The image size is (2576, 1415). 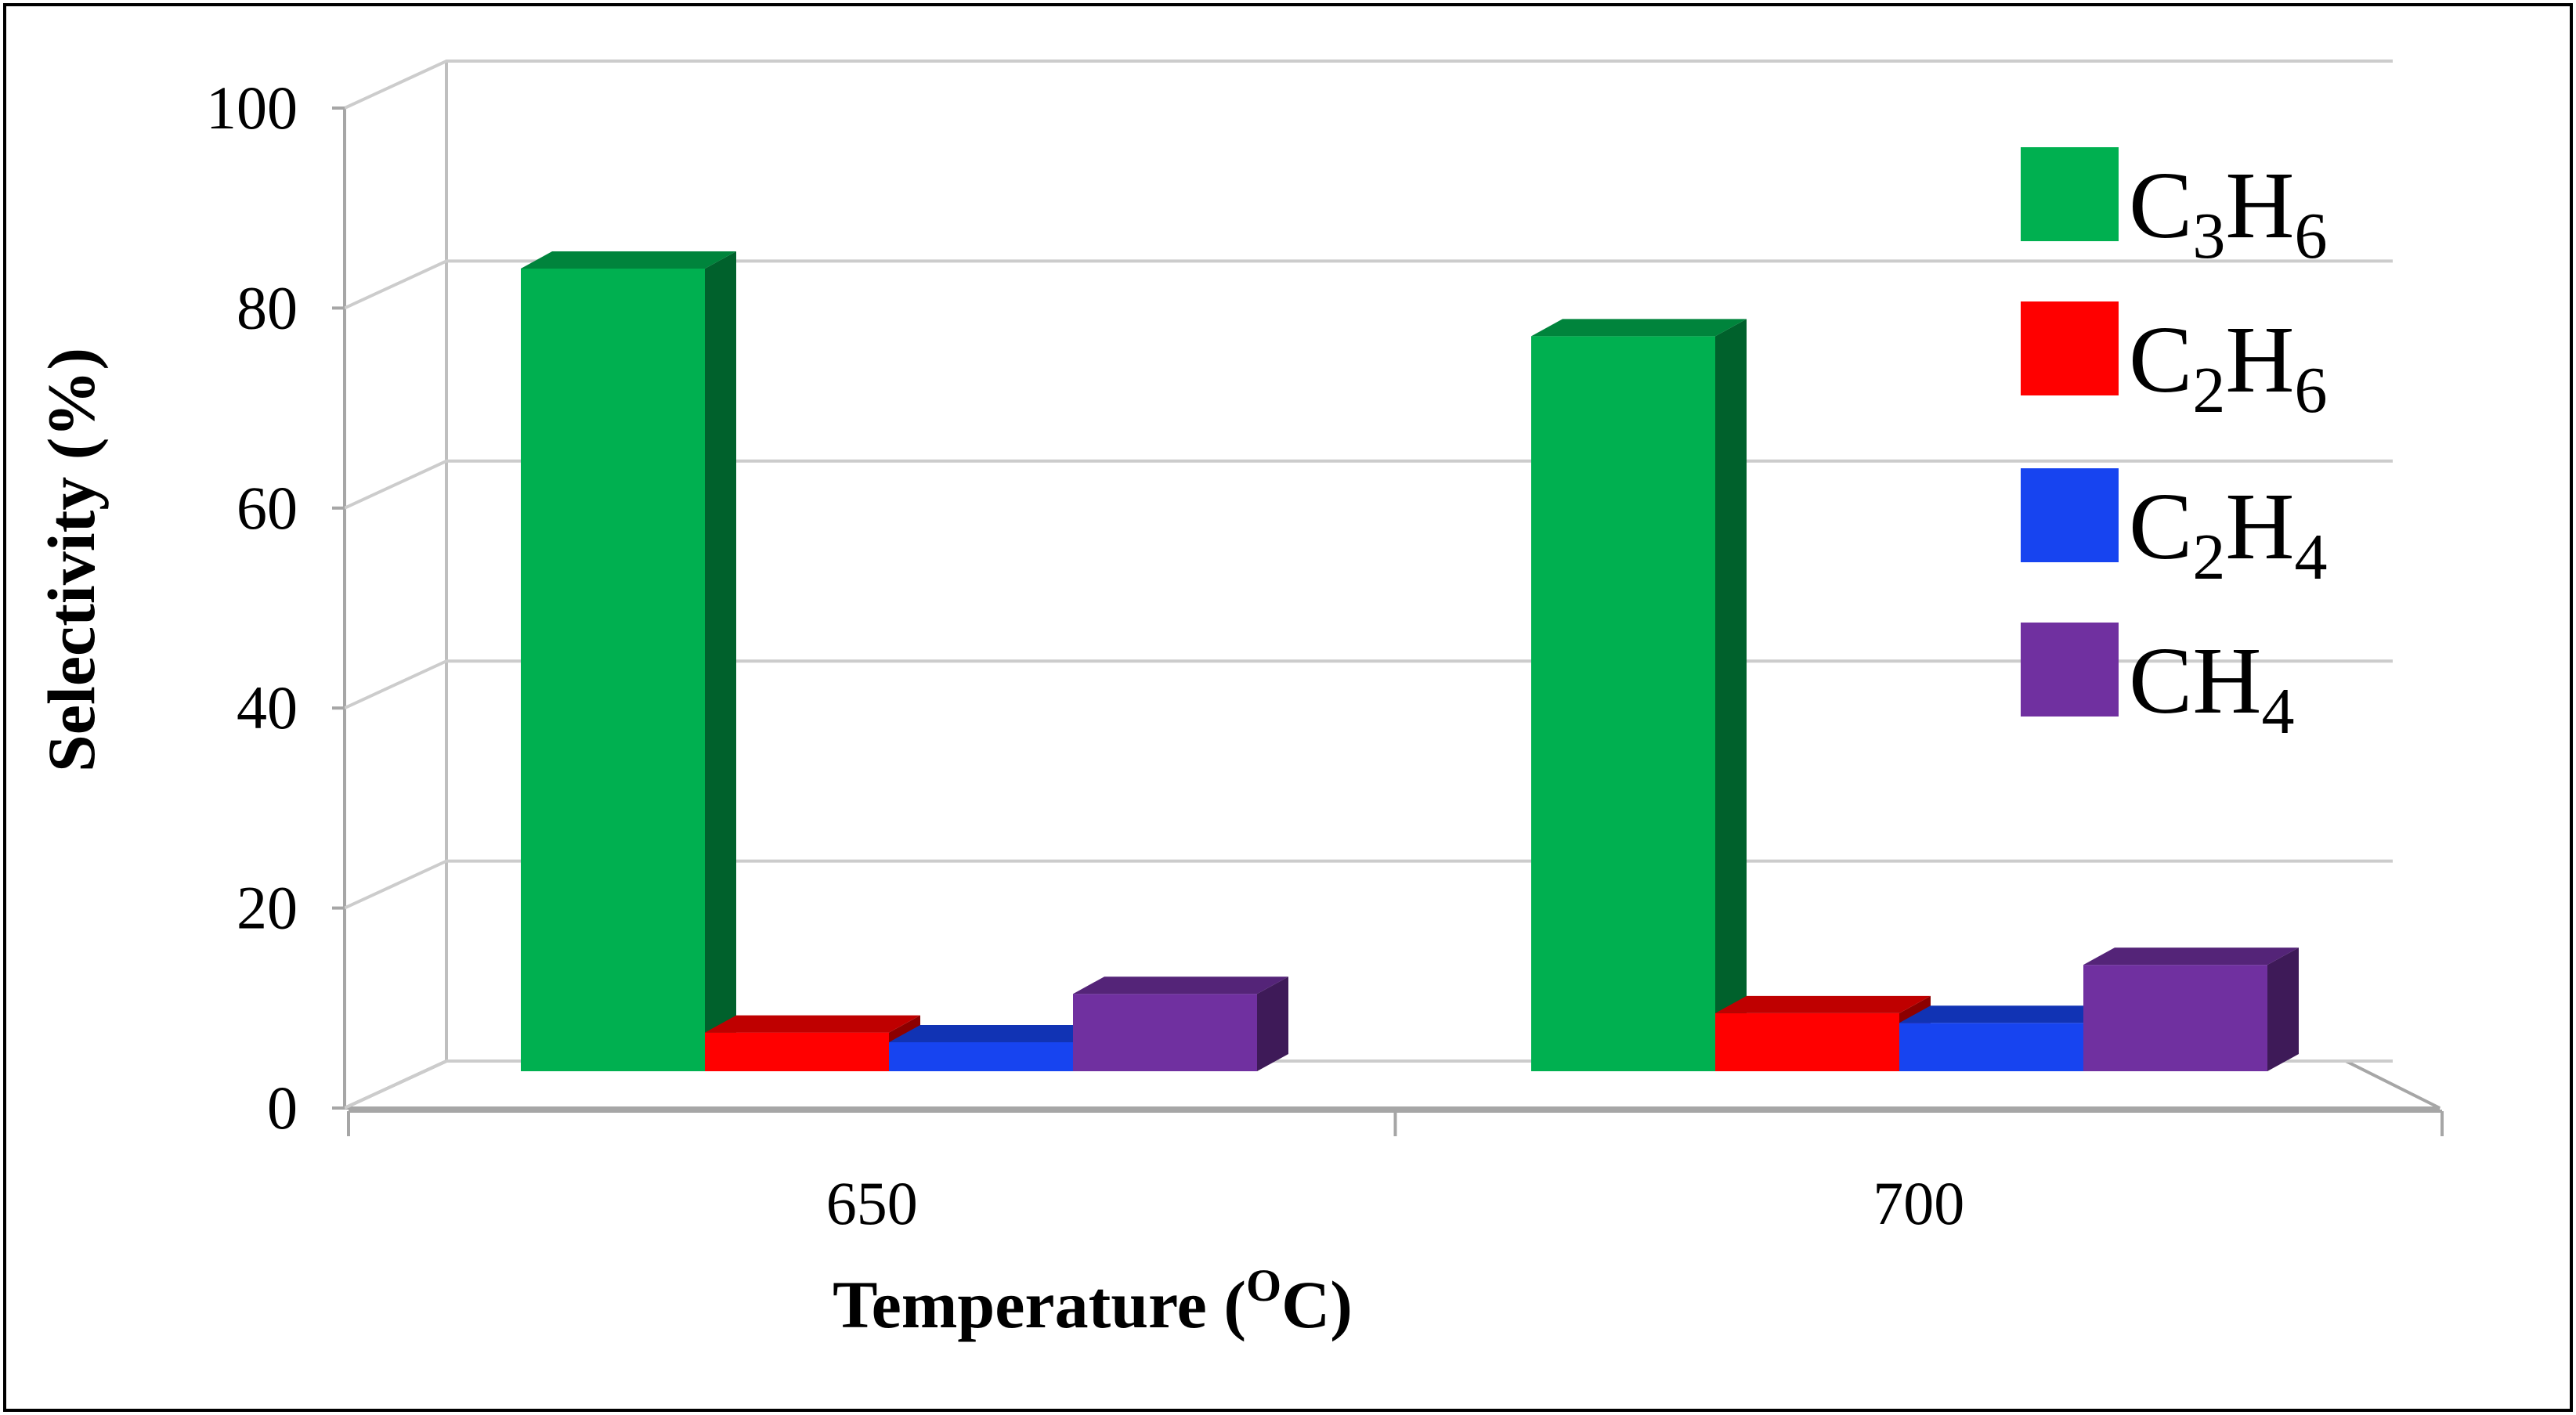 I want to click on legend-label: C2H6, so click(x=2228, y=367).